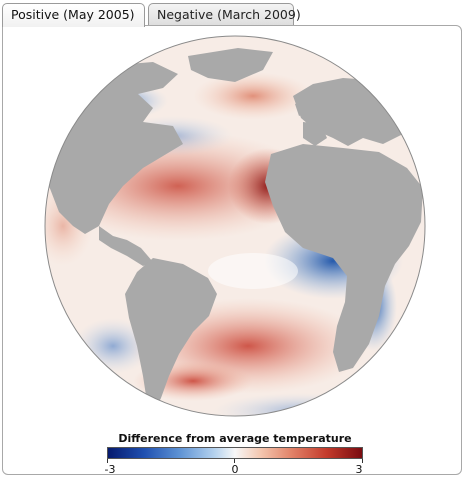 The height and width of the screenshot is (478, 465). What do you see at coordinates (73, 15) in the screenshot?
I see `tab-positive-may-2005: Positive (May 2005)` at bounding box center [73, 15].